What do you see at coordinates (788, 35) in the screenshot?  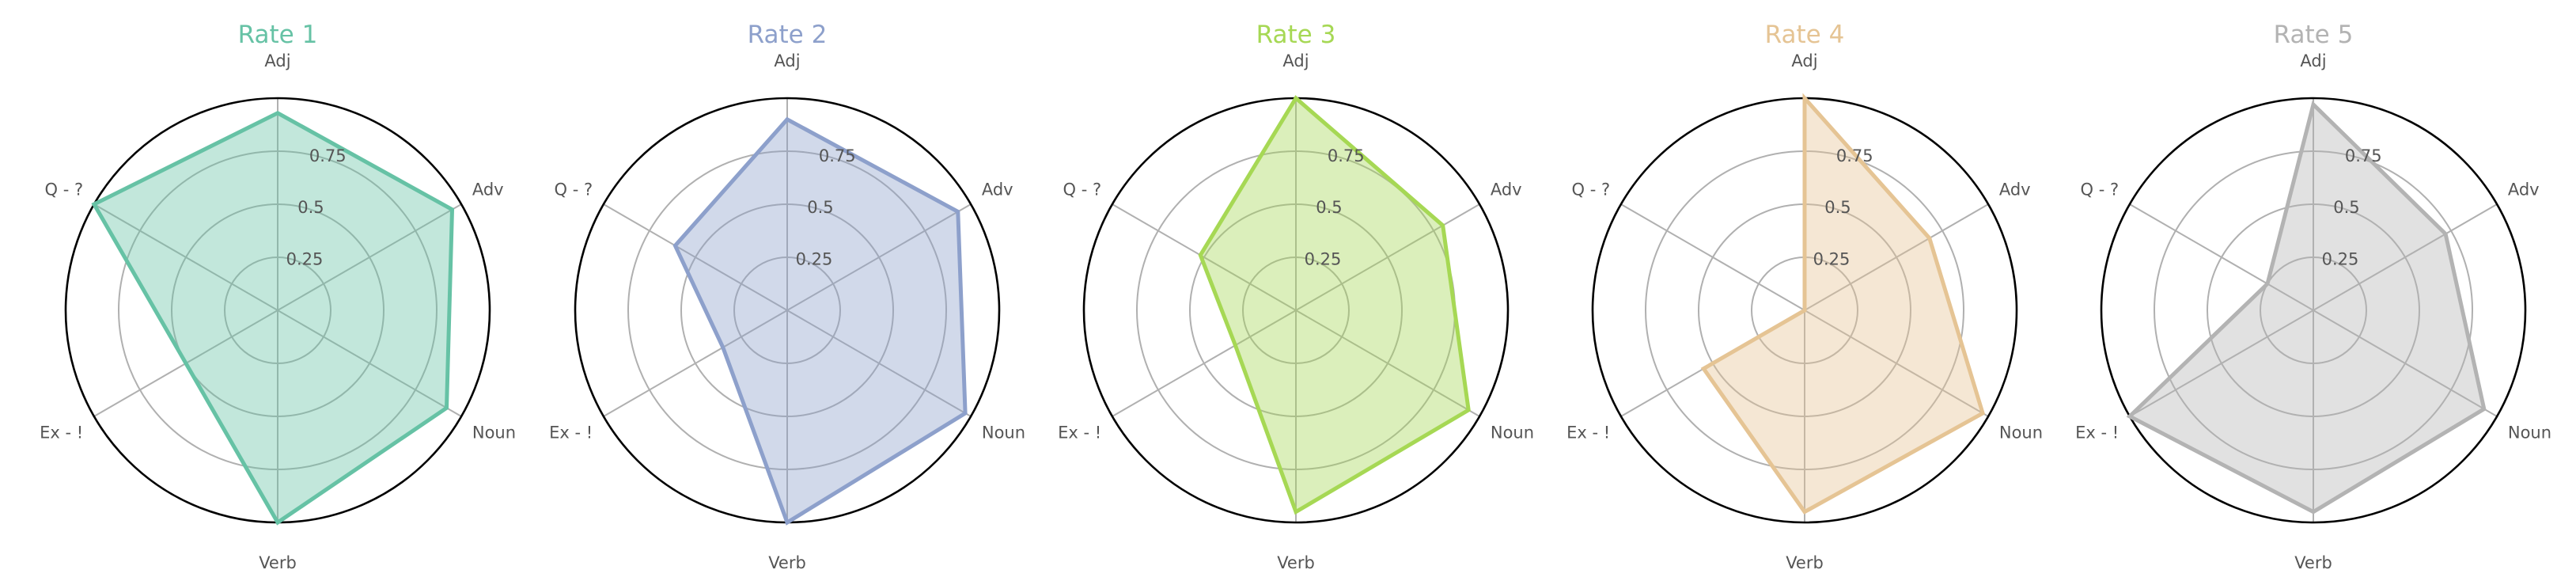 I see `chart-title: Rate 2` at bounding box center [788, 35].